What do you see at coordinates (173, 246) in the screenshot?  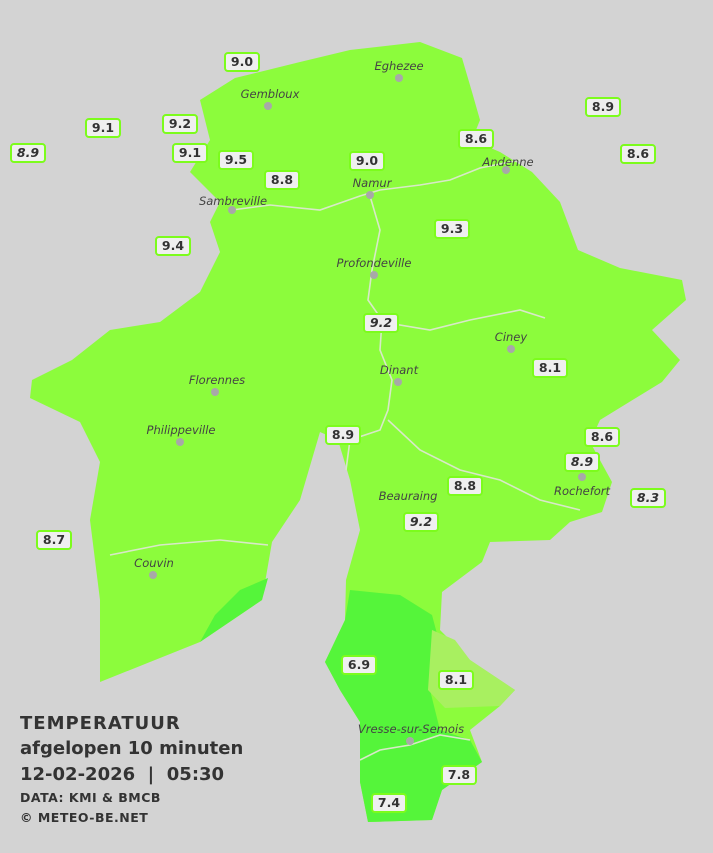 I see `temperature-label: 9.4` at bounding box center [173, 246].